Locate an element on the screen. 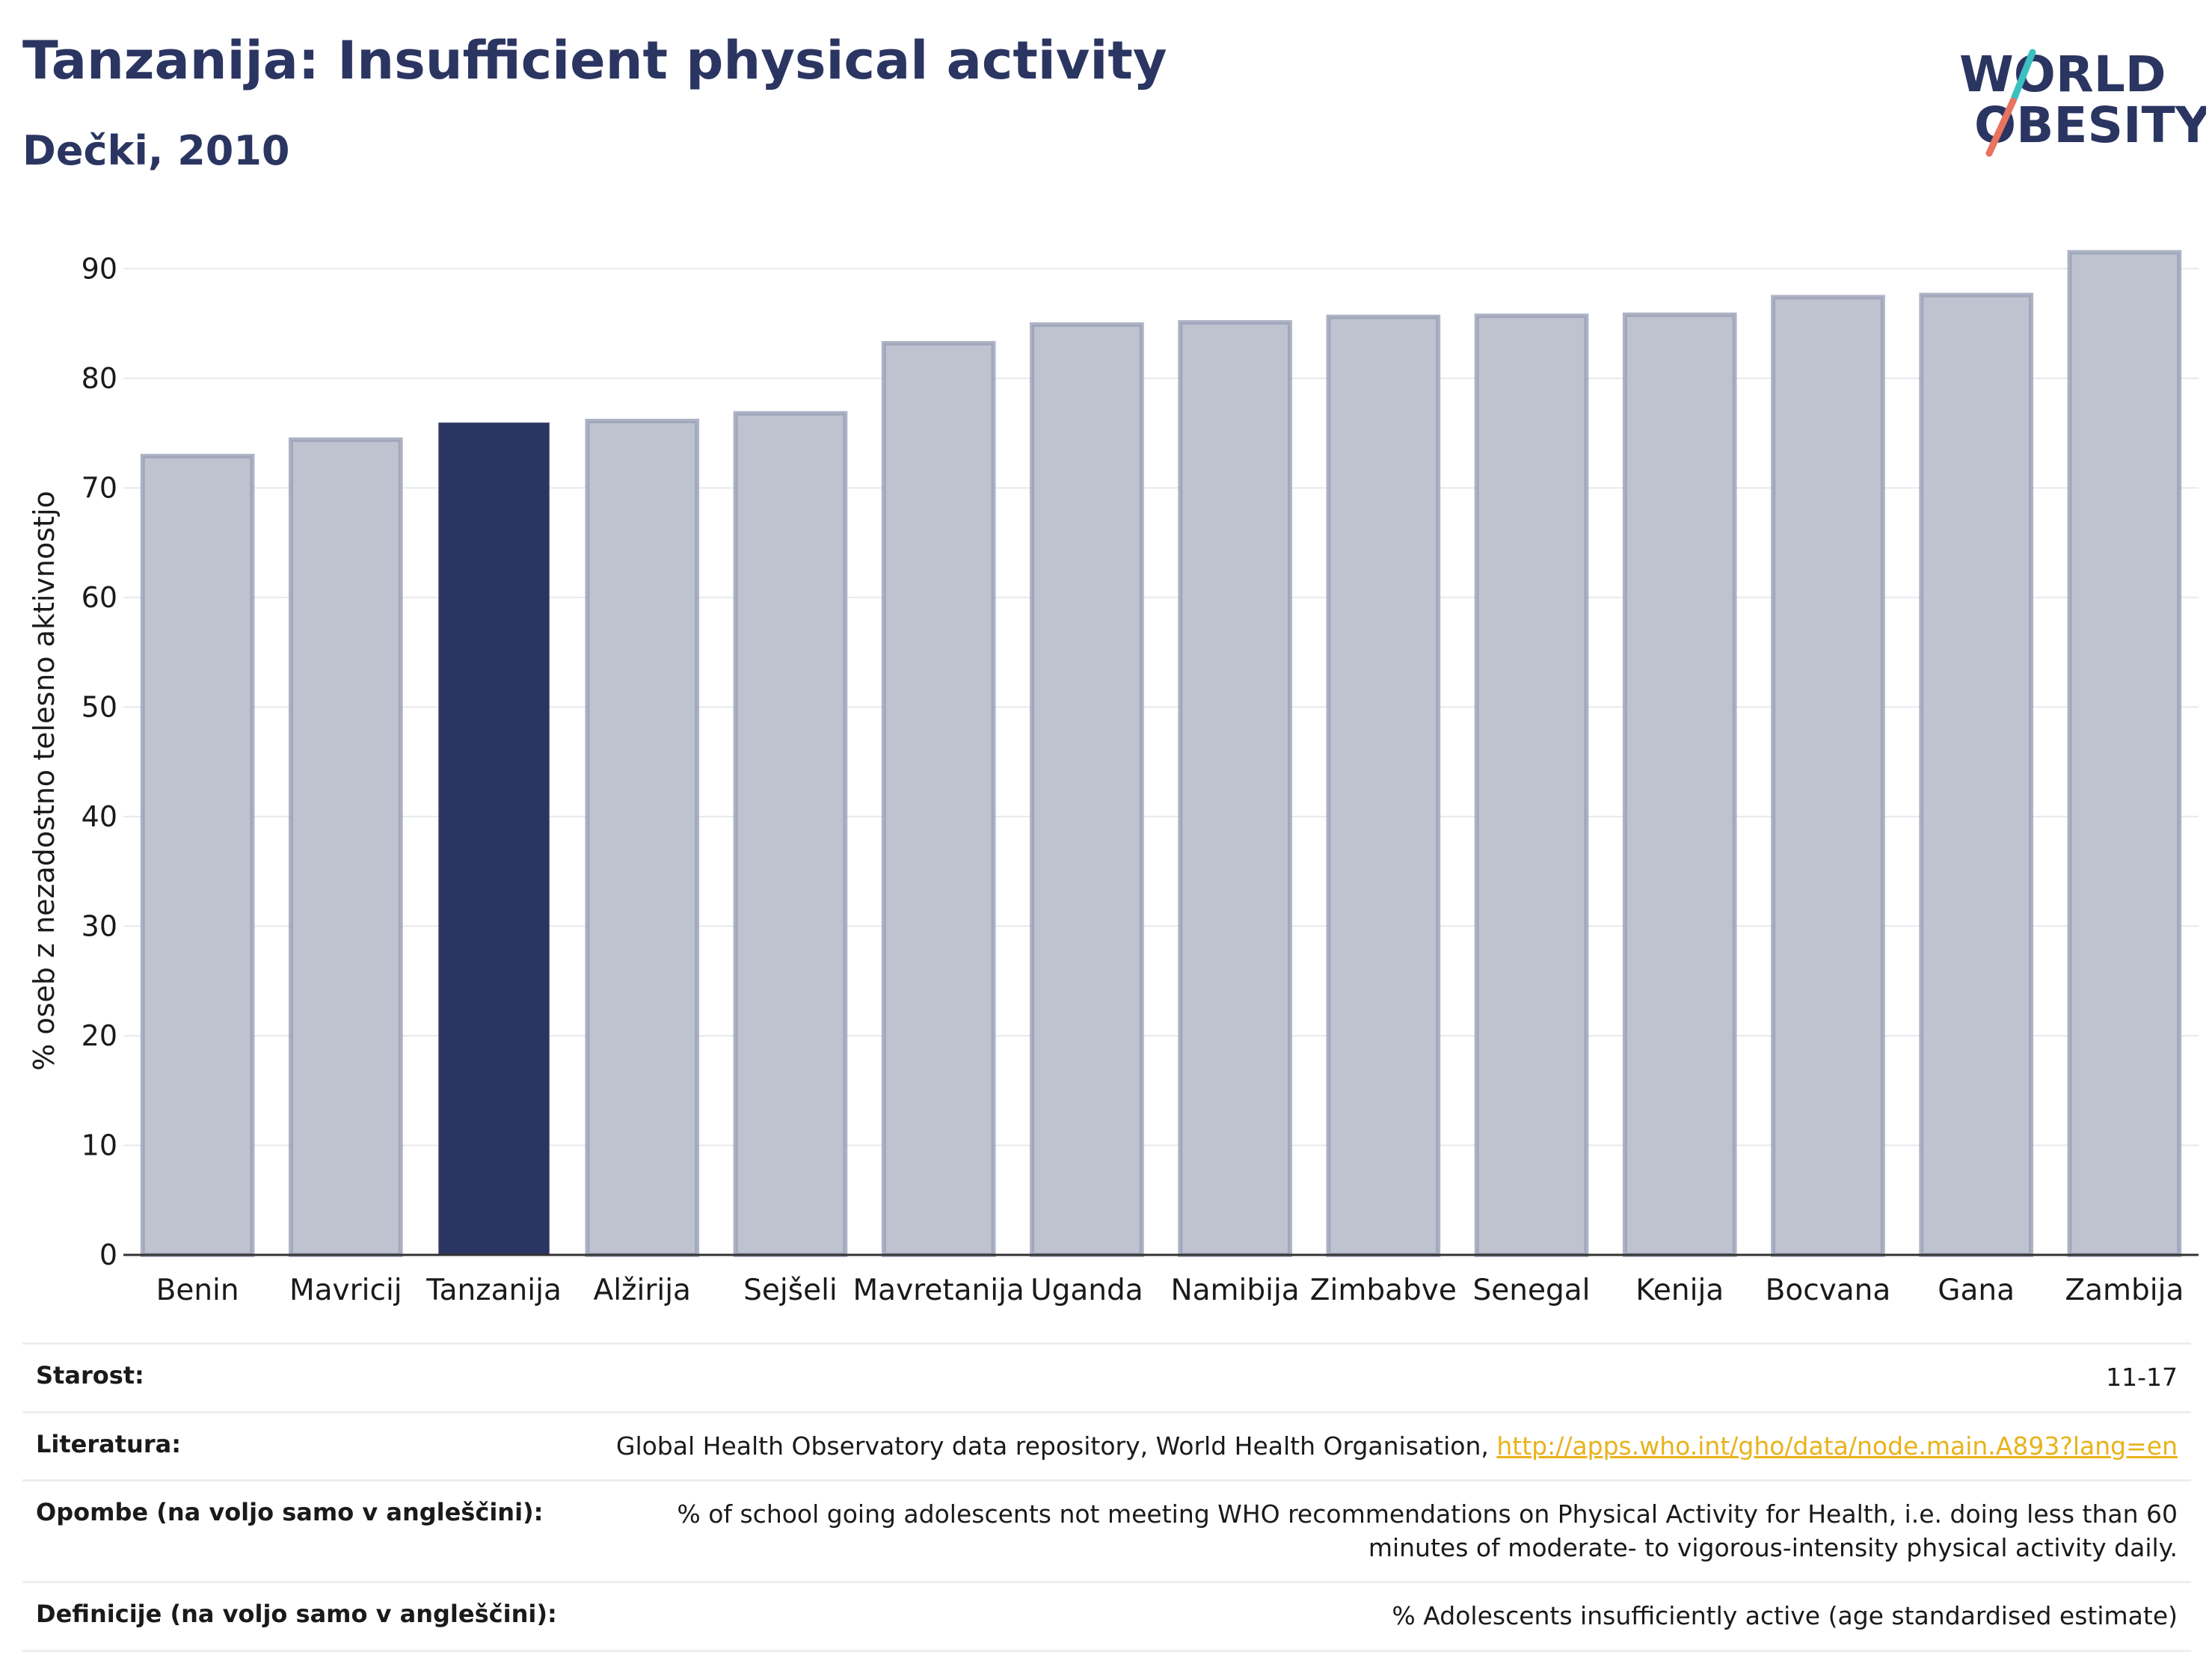  x-tick-label: Uganda is located at coordinates (1086, 1290).